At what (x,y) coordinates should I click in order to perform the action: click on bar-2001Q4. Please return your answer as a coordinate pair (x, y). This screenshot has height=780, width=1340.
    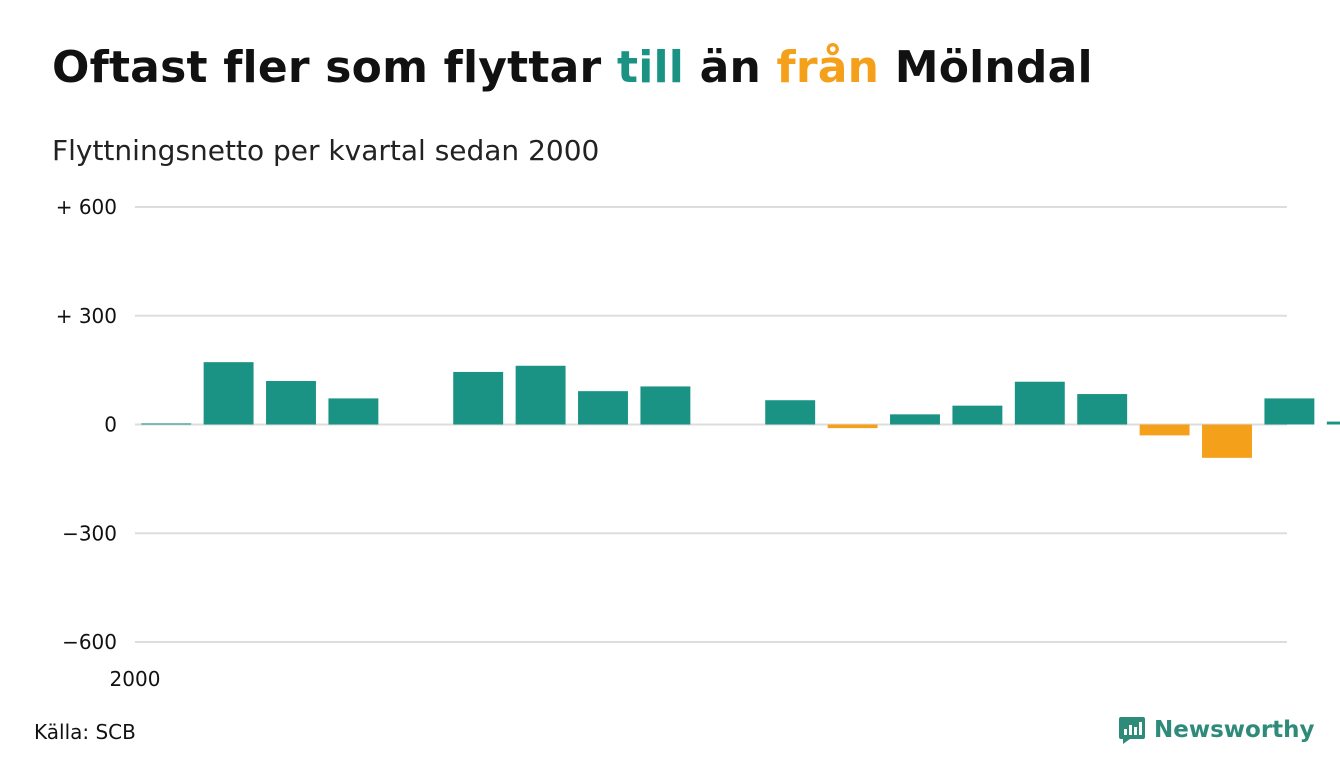
    Looking at the image, I should click on (603, 408).